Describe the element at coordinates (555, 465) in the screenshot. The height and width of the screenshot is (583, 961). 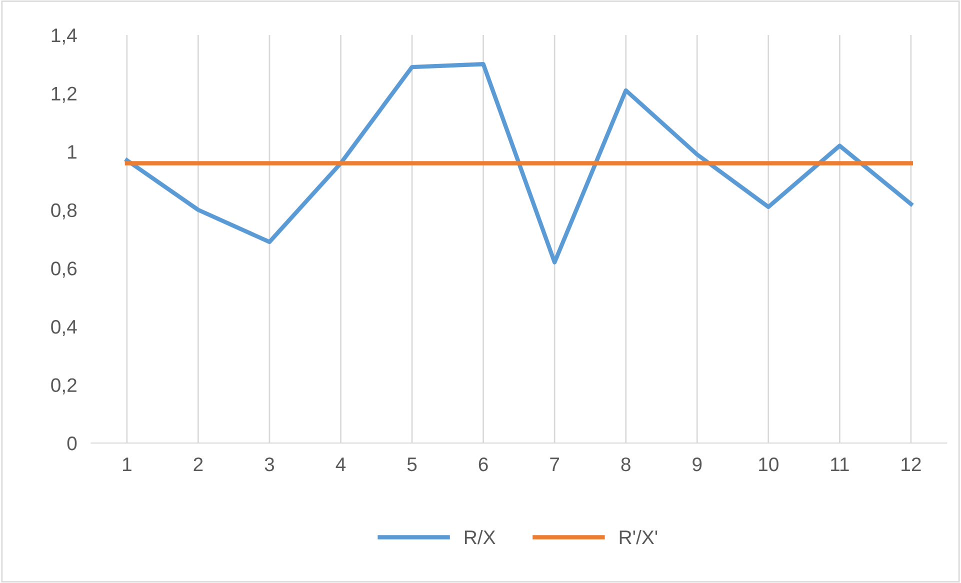
I see `x-tick-label: 7` at that location.